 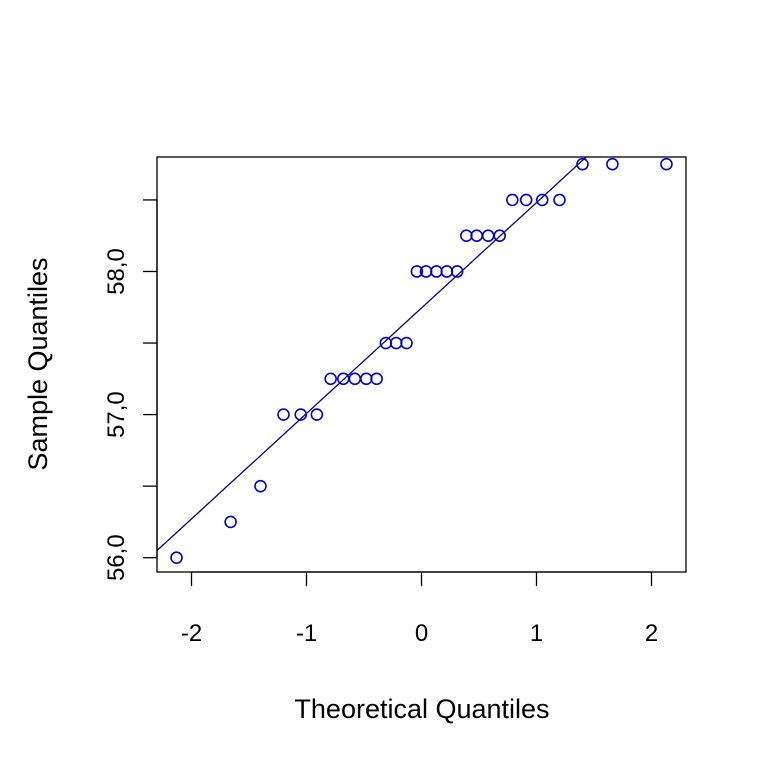 I want to click on x-tick-label: -2, so click(x=191, y=633).